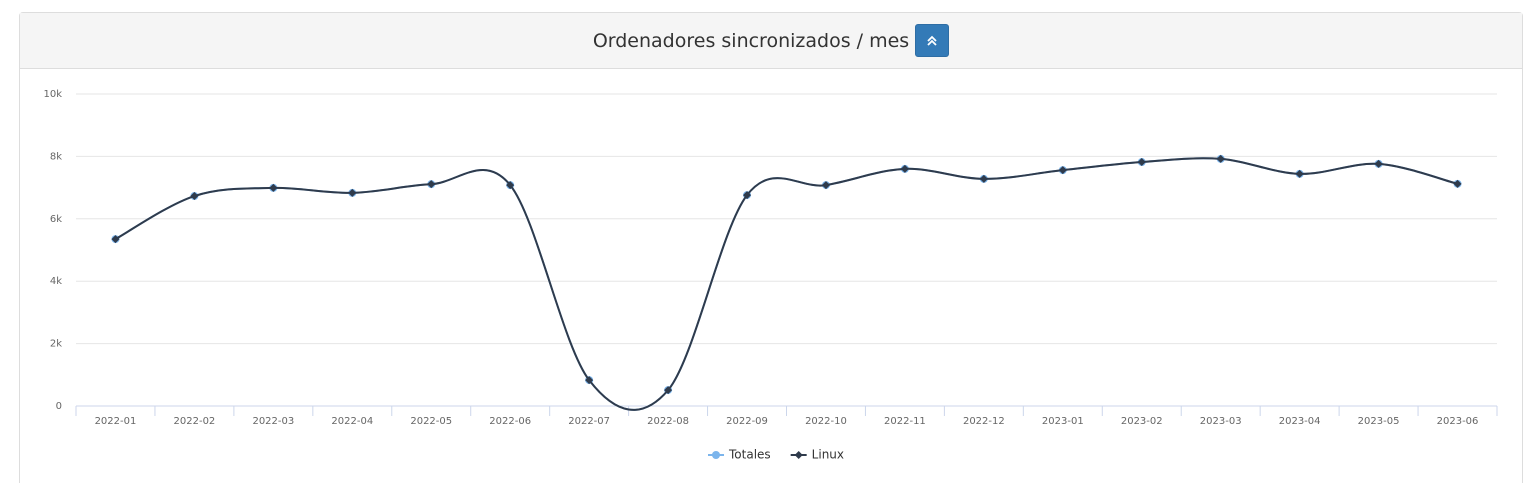 This screenshot has height=483, width=1539. What do you see at coordinates (273, 421) in the screenshot?
I see `x-tick-label: 2022-03` at bounding box center [273, 421].